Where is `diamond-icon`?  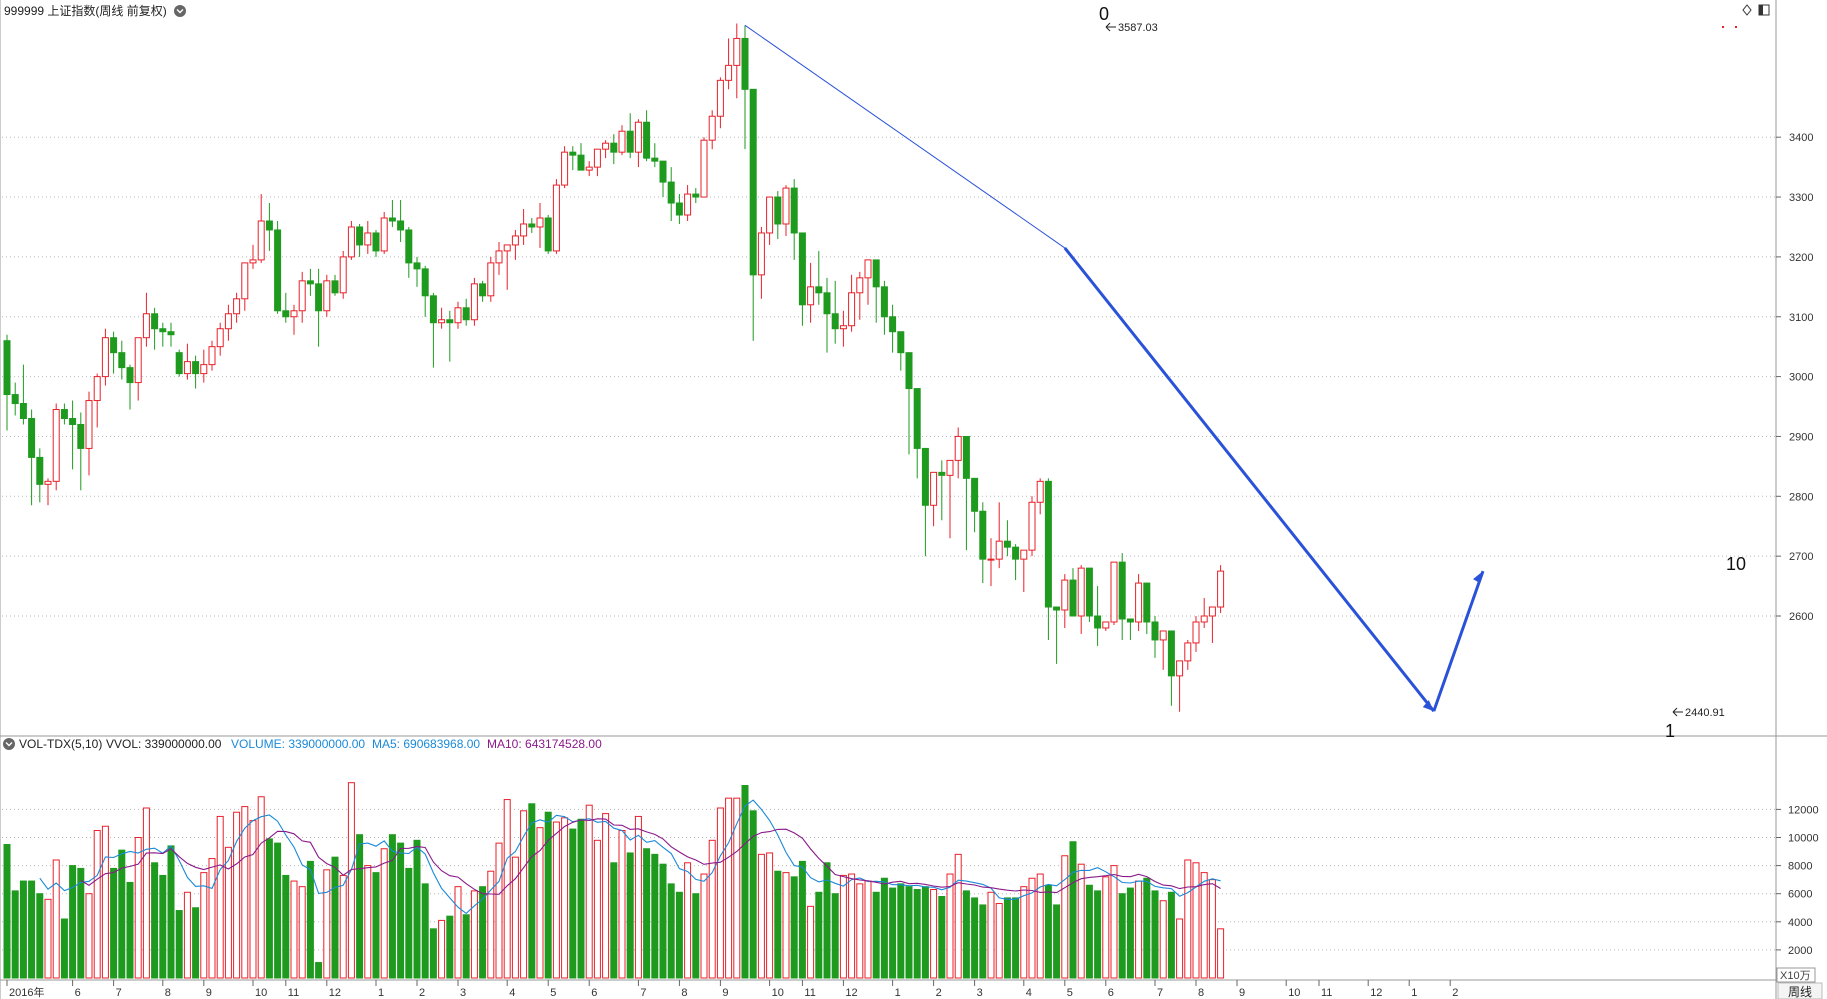
diamond-icon is located at coordinates (1747, 10).